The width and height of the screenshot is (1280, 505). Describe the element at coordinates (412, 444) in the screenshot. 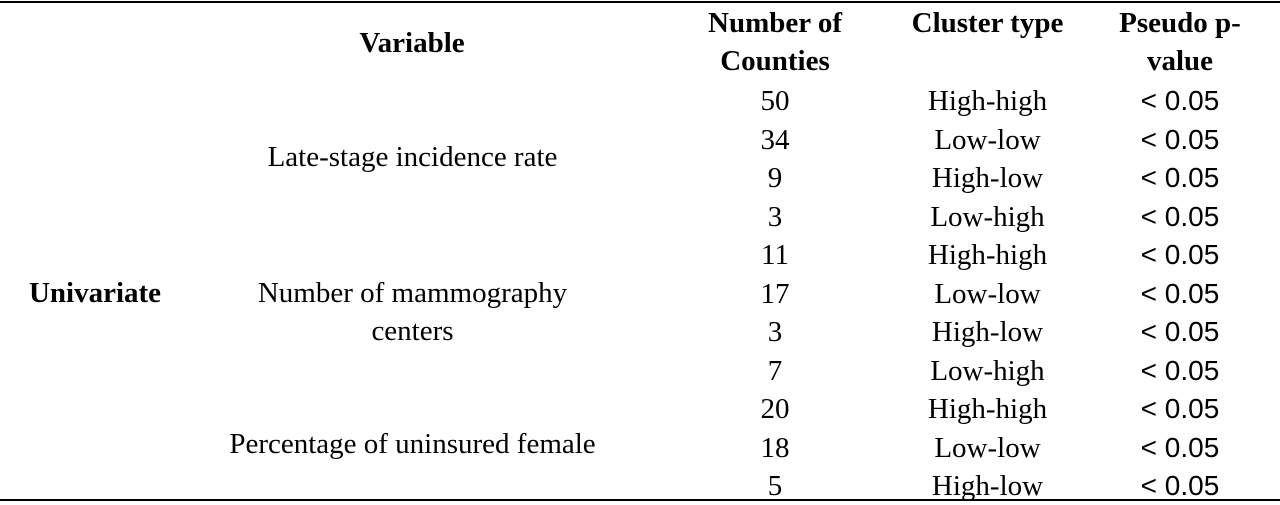

I see `variable-label-uninsured-female: Percentage of uninsured female` at that location.